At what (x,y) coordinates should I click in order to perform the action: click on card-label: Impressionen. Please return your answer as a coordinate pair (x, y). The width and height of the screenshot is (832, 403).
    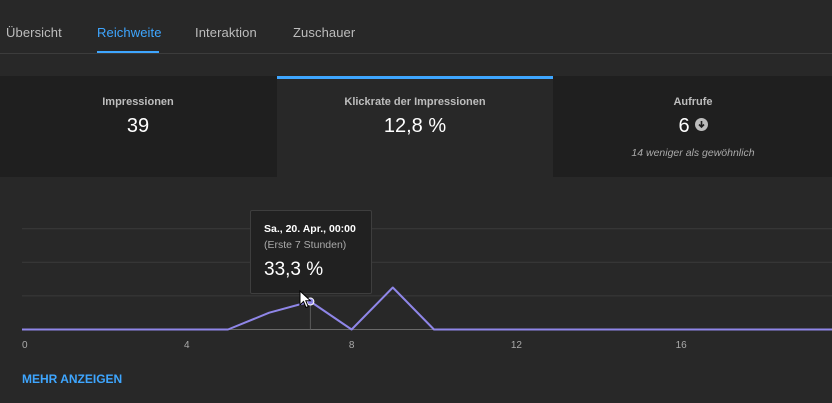
    Looking at the image, I should click on (138, 102).